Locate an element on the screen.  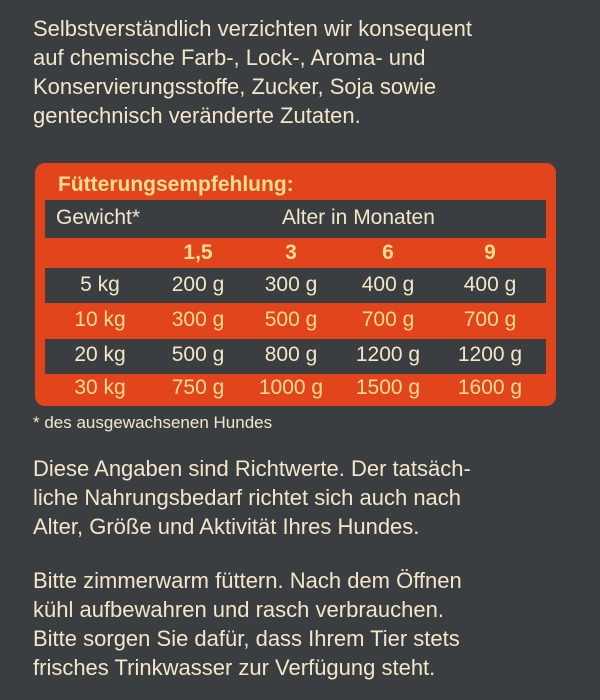
amount-cell: 1600 g is located at coordinates (490, 387).